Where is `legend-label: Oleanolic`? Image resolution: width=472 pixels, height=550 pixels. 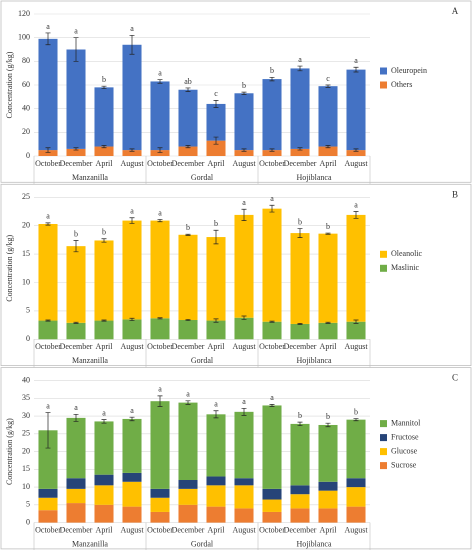 legend-label: Oleanolic is located at coordinates (407, 253).